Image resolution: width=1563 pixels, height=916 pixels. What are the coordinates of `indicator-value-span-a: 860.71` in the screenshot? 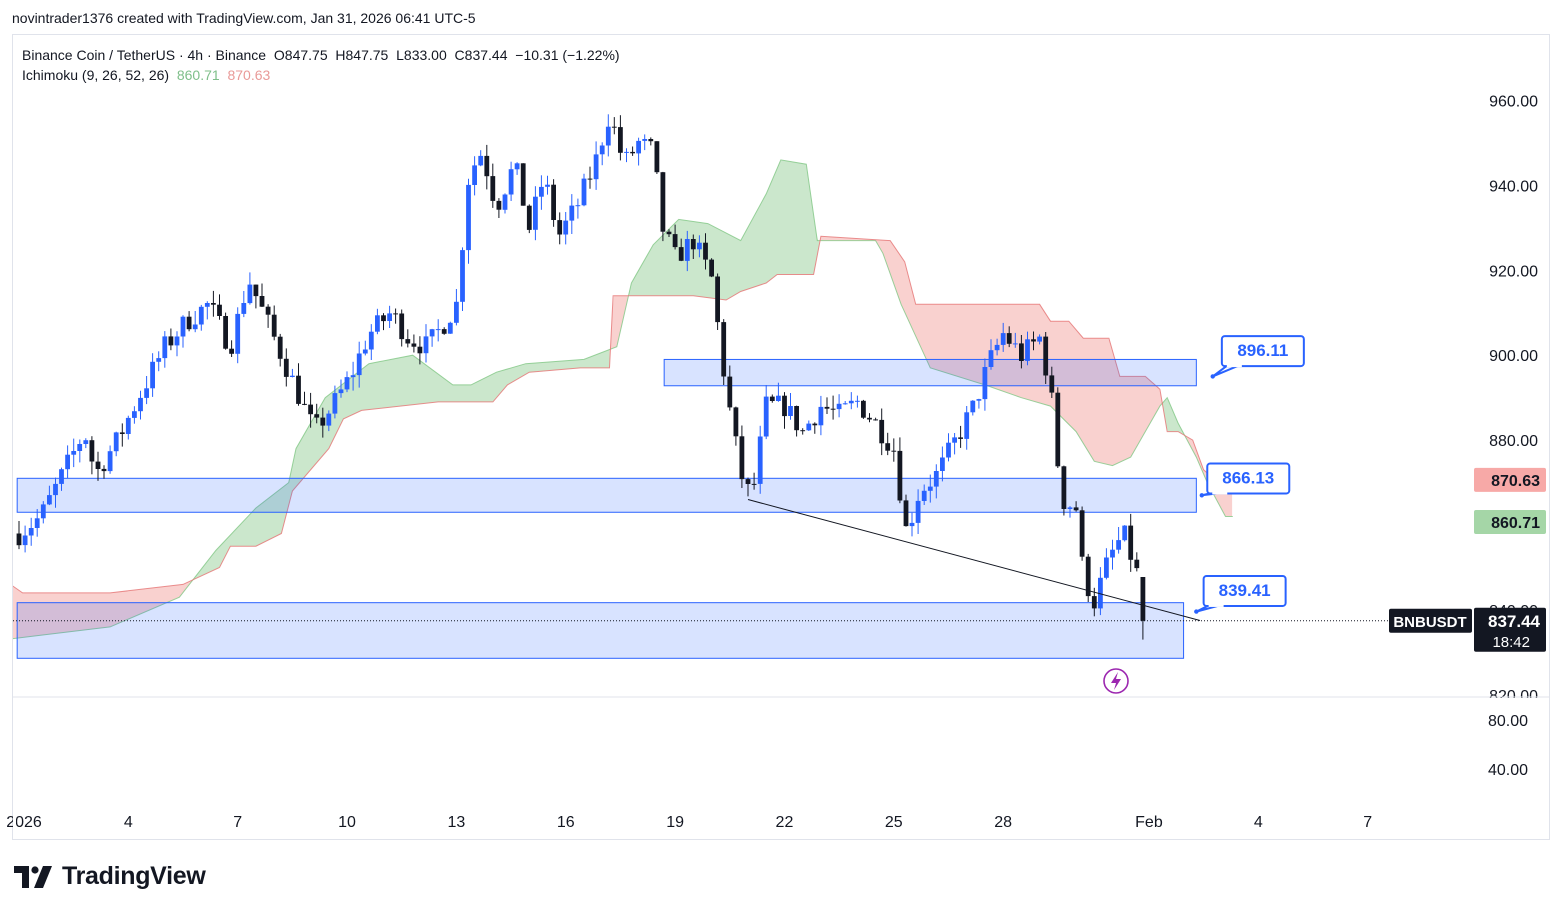 It's located at (198, 75).